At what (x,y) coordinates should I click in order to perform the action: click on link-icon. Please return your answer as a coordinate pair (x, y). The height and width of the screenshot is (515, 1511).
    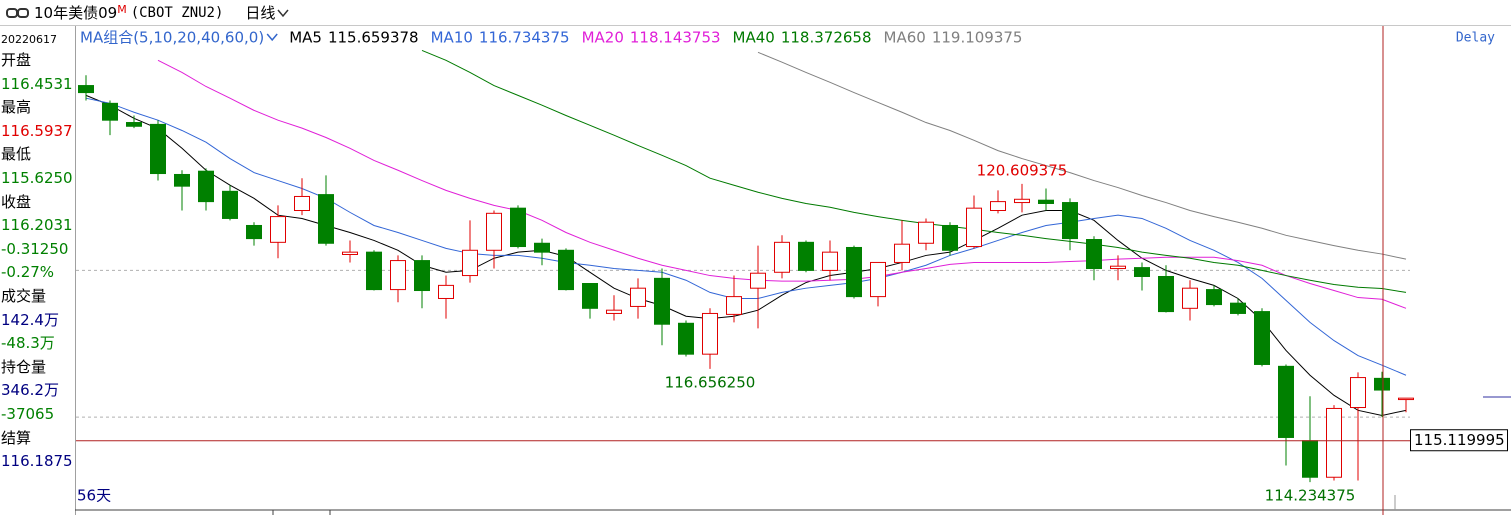
    Looking at the image, I should click on (17, 12).